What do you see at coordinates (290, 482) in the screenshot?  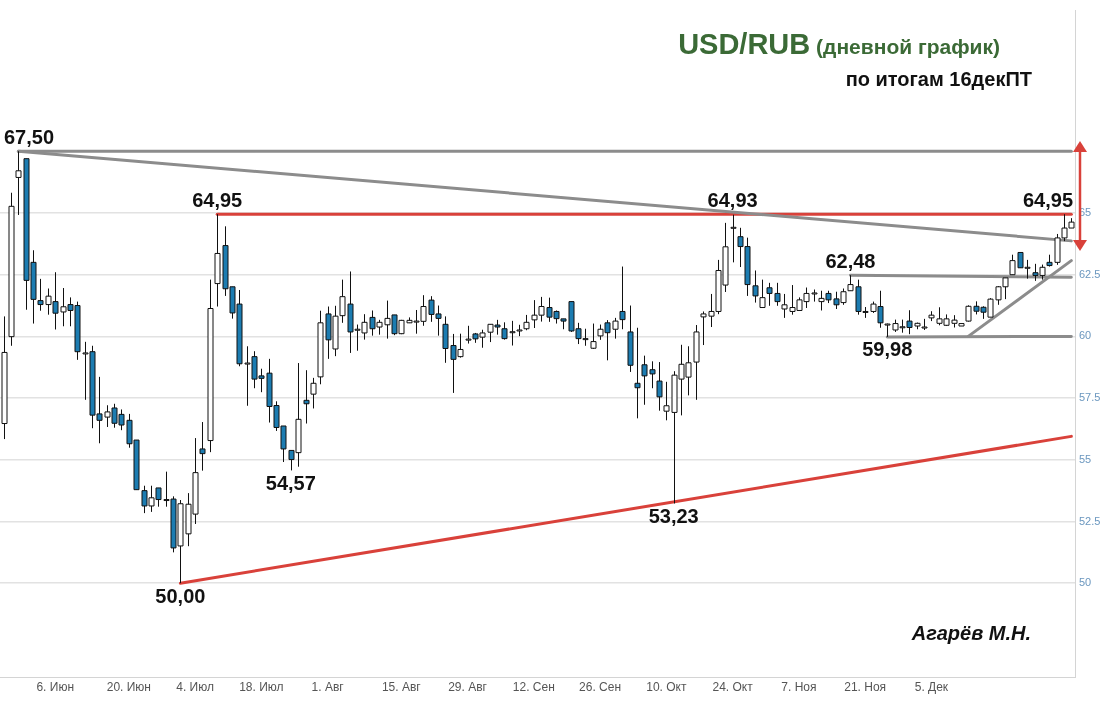 I see `annotation: 54,57` at bounding box center [290, 482].